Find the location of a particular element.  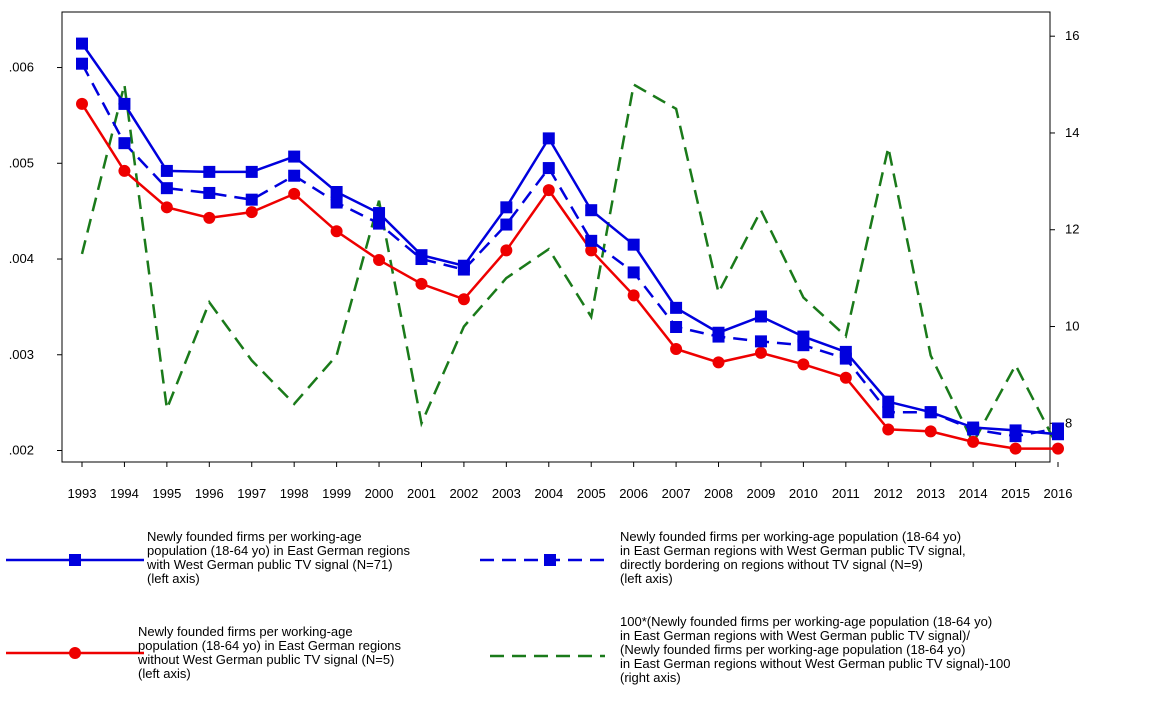

series-3-point-2008 is located at coordinates (718, 362).